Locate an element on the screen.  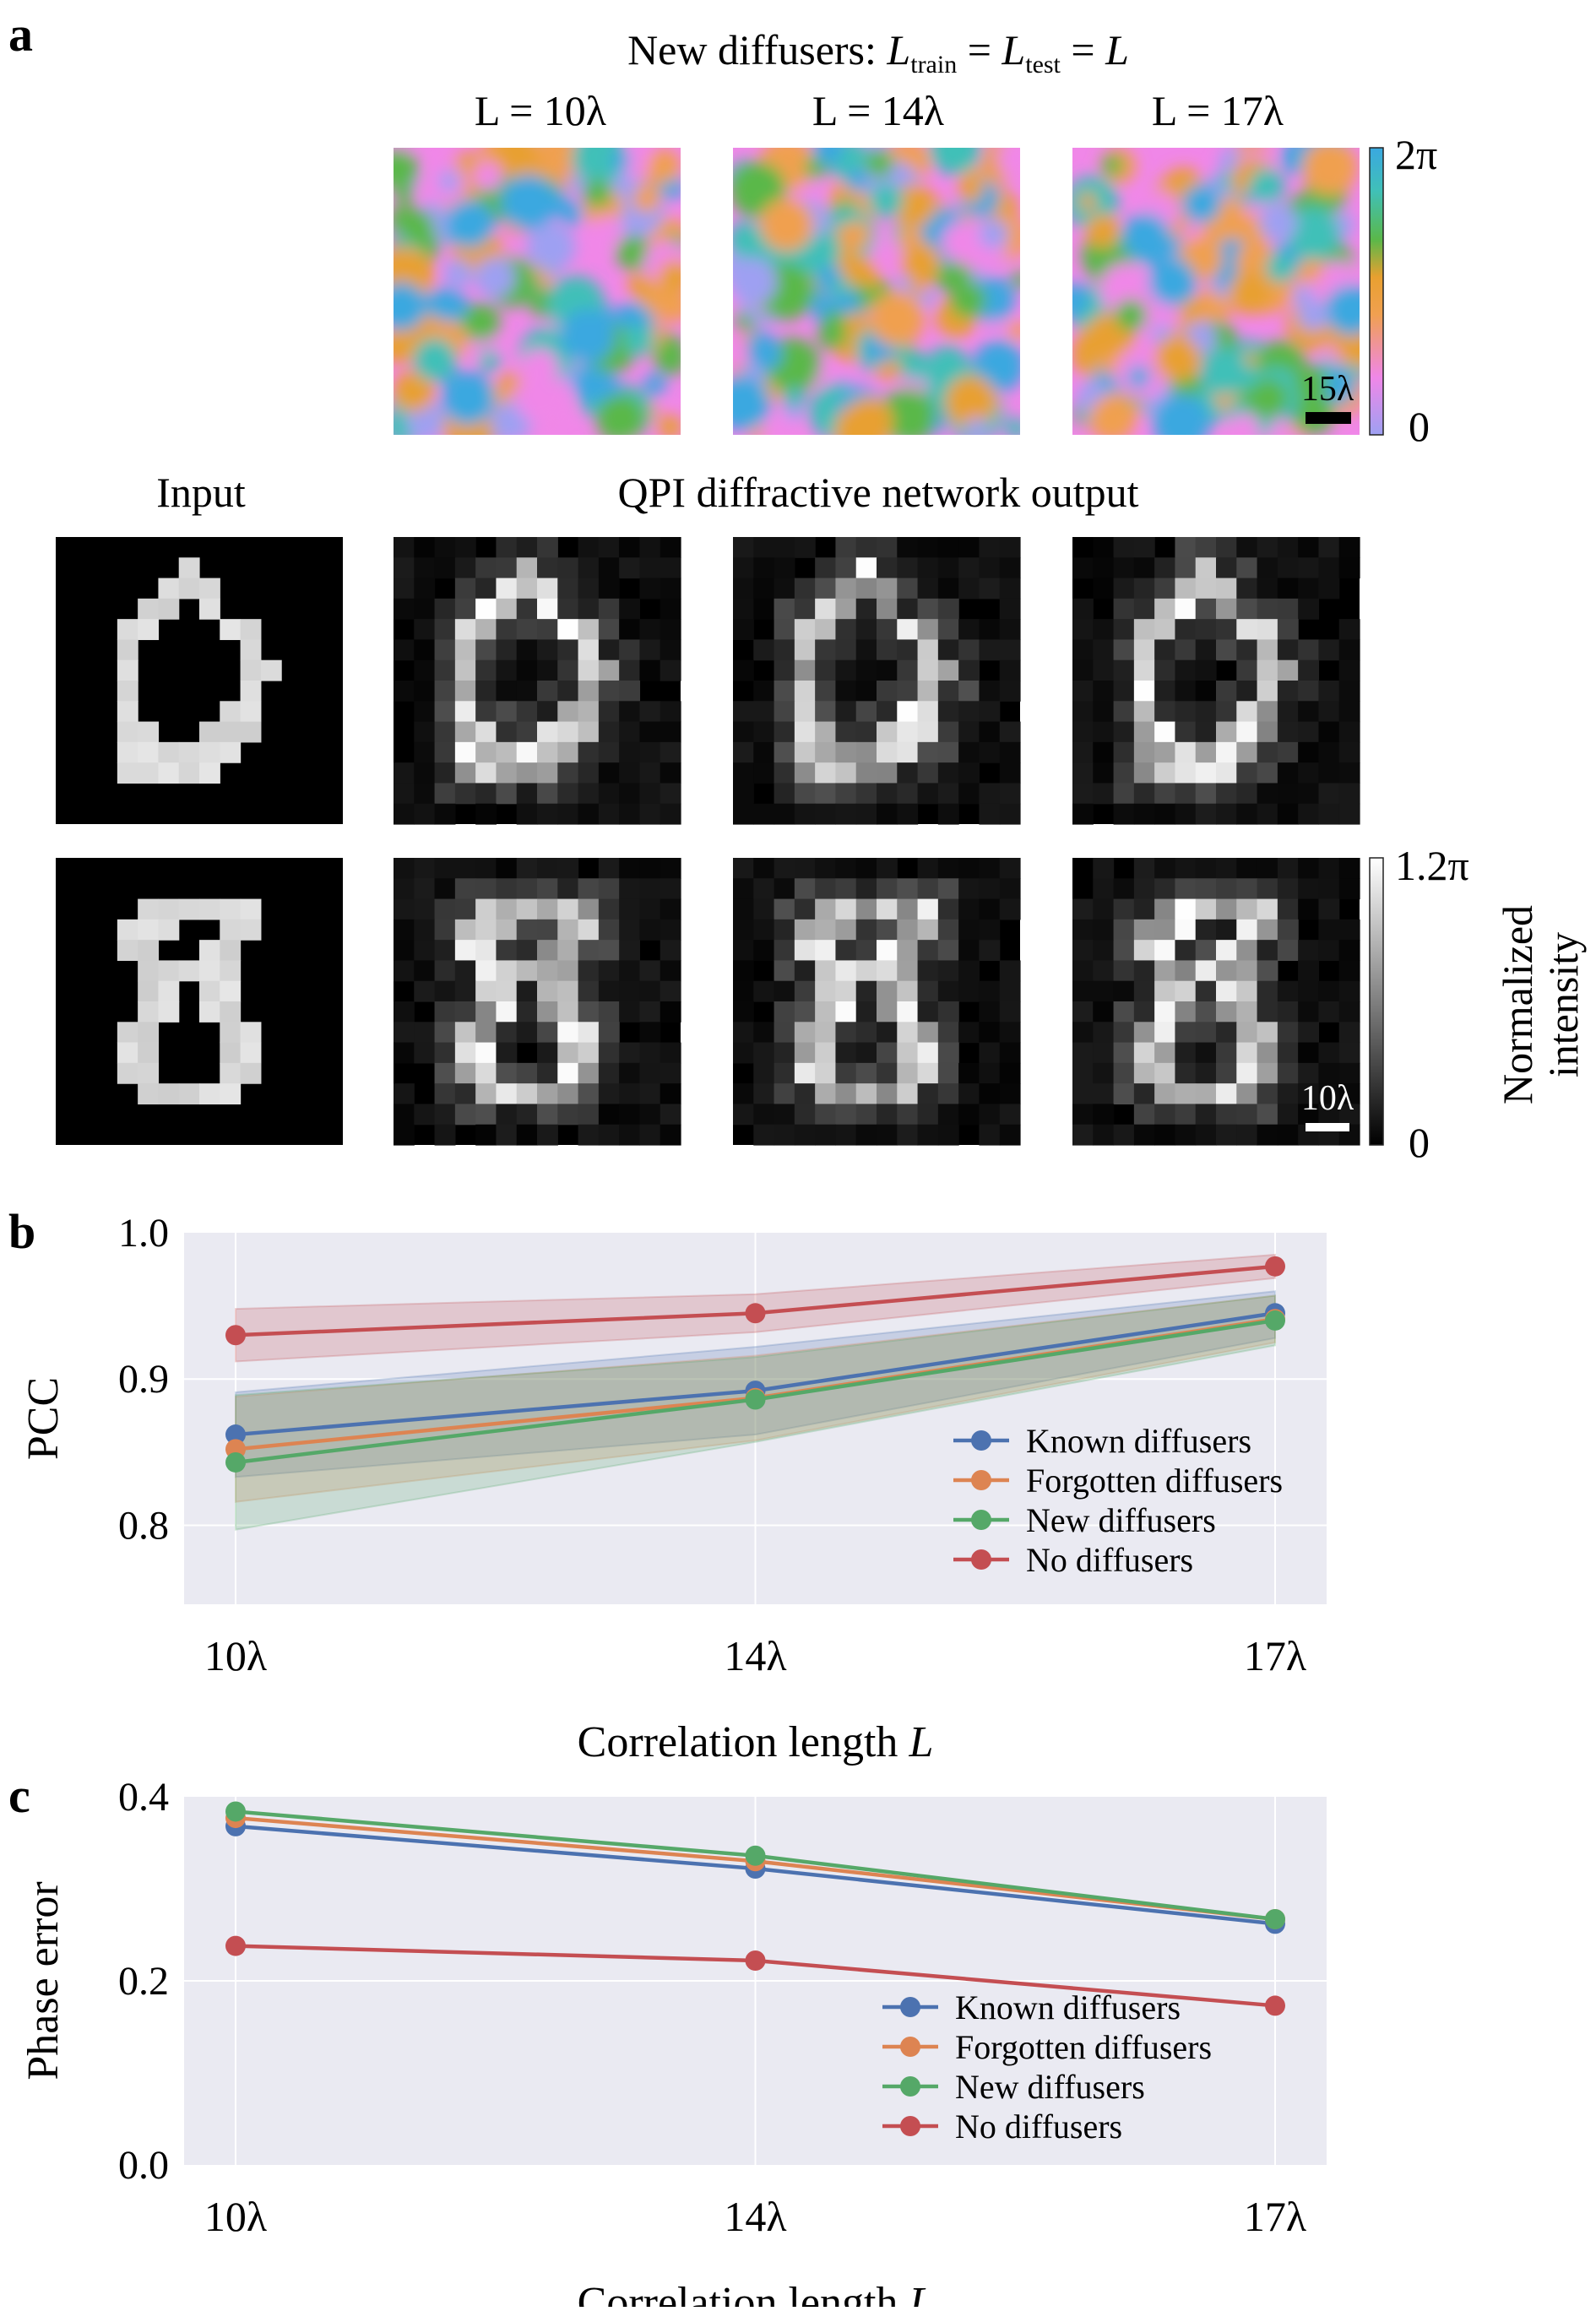
phase-colorbar is located at coordinates (1376, 291).